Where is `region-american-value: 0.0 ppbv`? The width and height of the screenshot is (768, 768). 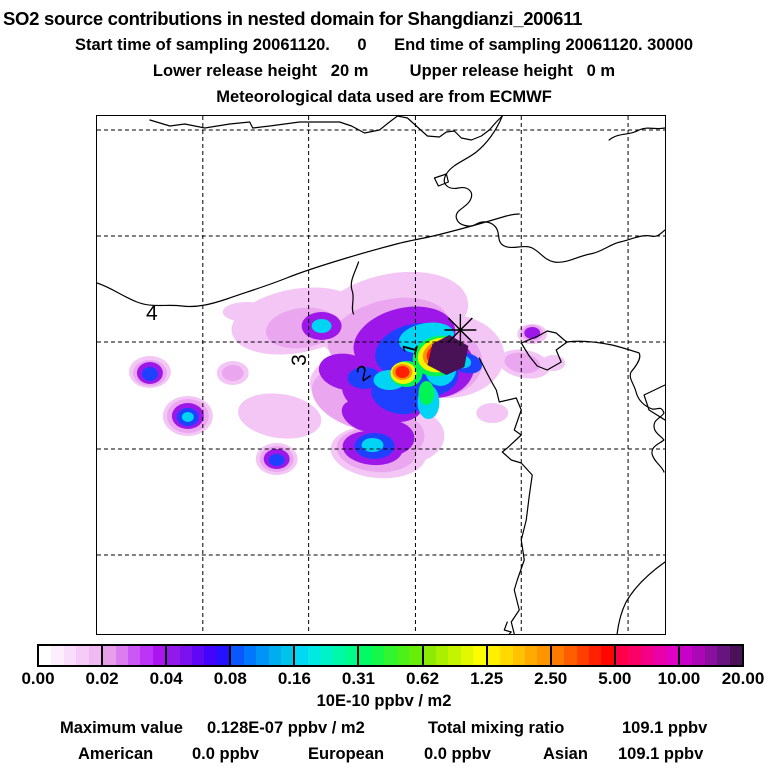 region-american-value: 0.0 ppbv is located at coordinates (225, 754).